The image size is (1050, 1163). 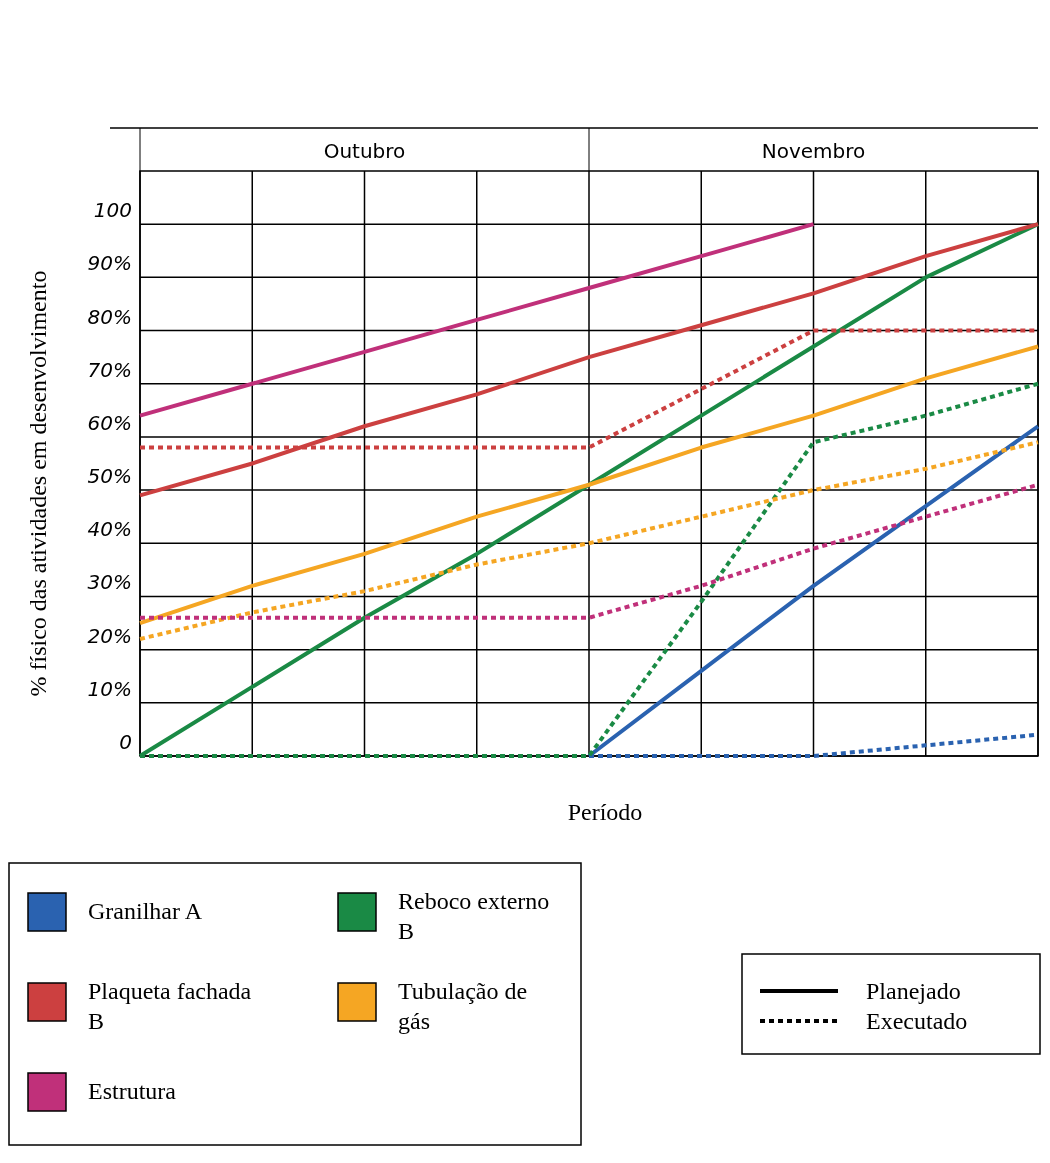 What do you see at coordinates (109, 688) in the screenshot?
I see `y-tick-label: 10%` at bounding box center [109, 688].